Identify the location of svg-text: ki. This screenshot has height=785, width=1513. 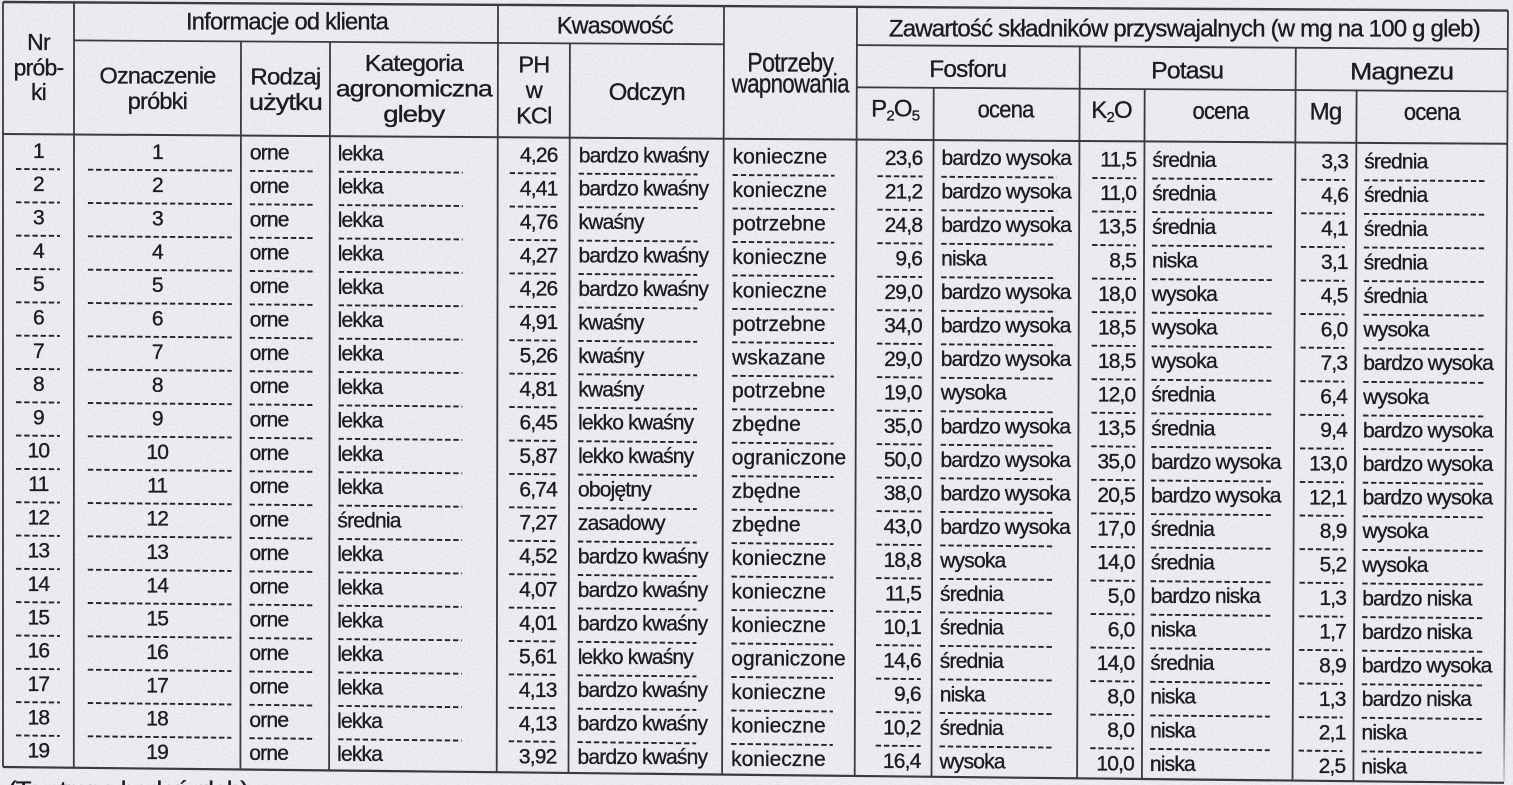
(38, 92).